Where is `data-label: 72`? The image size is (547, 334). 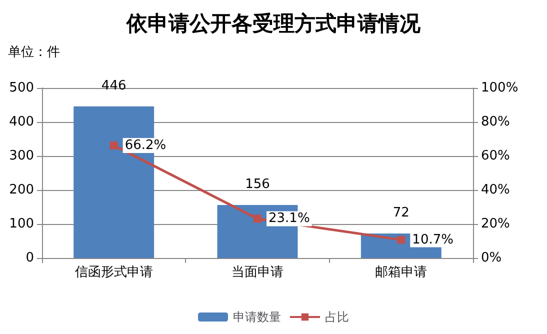
data-label: 72 is located at coordinates (401, 213).